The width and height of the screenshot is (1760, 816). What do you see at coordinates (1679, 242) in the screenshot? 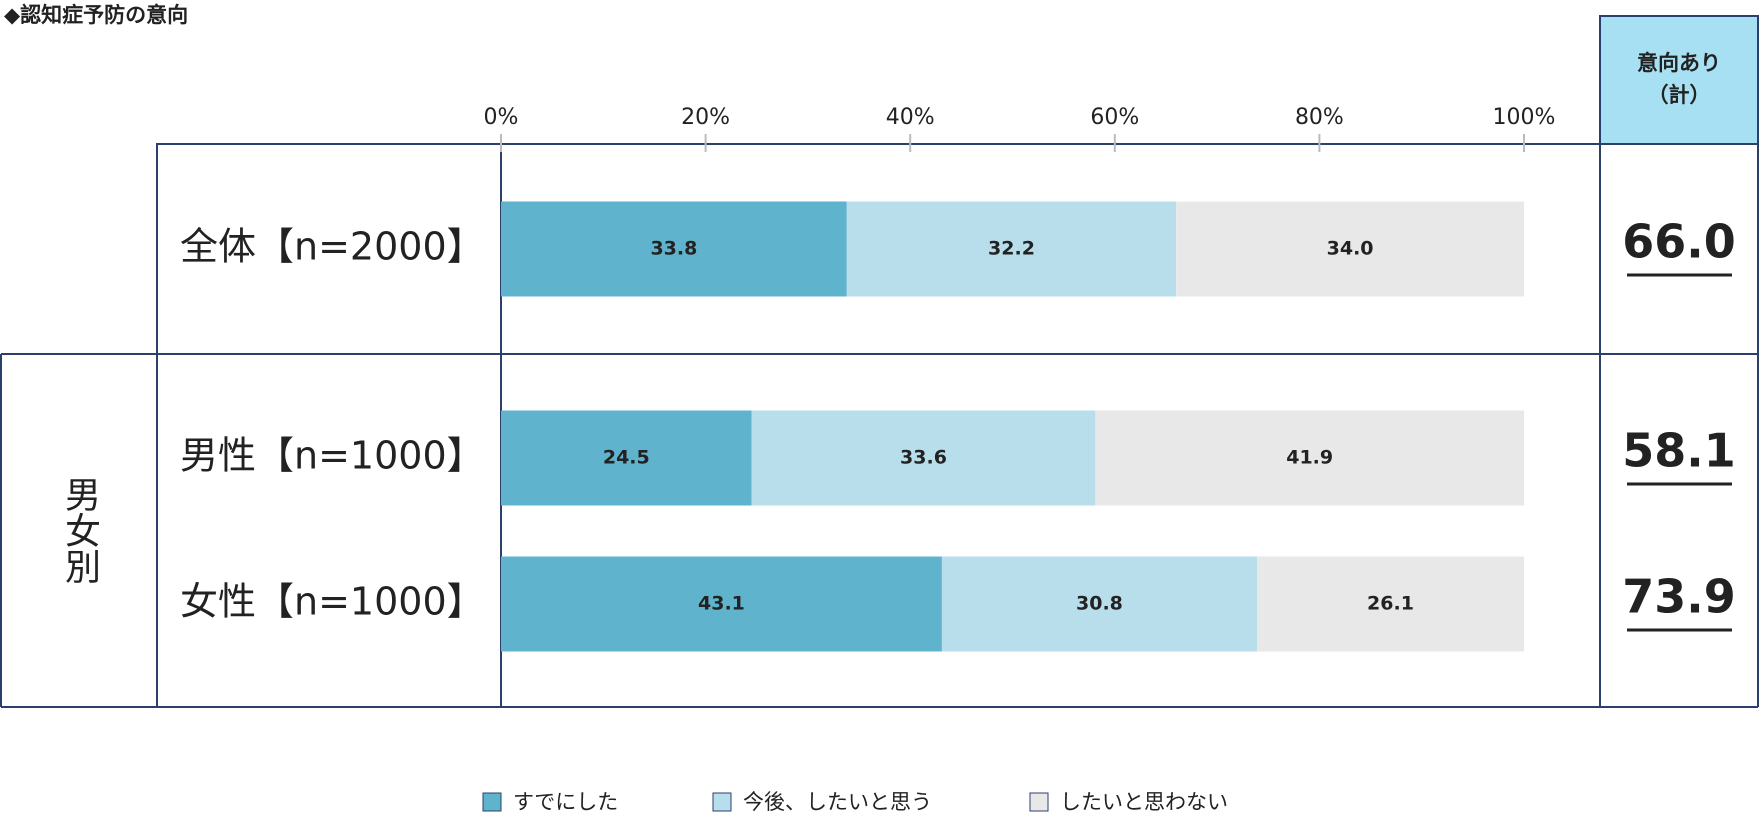
I see `intent-total: 66.0` at bounding box center [1679, 242].